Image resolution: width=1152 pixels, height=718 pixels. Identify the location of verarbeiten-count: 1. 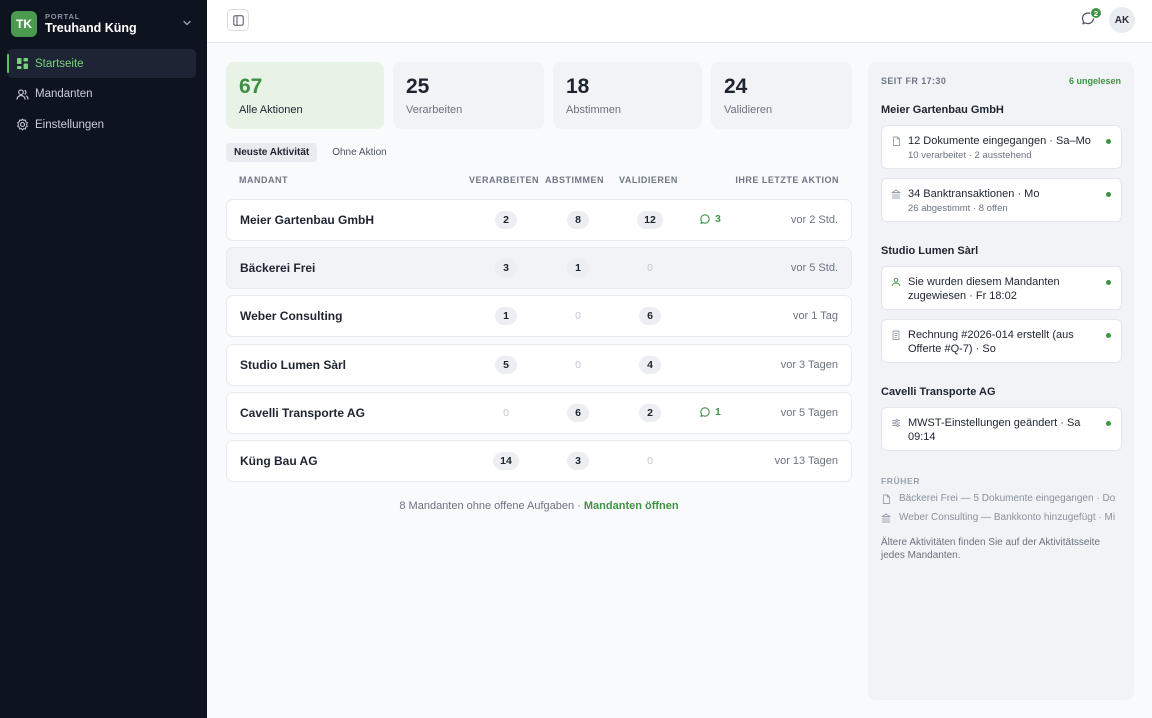
(506, 316).